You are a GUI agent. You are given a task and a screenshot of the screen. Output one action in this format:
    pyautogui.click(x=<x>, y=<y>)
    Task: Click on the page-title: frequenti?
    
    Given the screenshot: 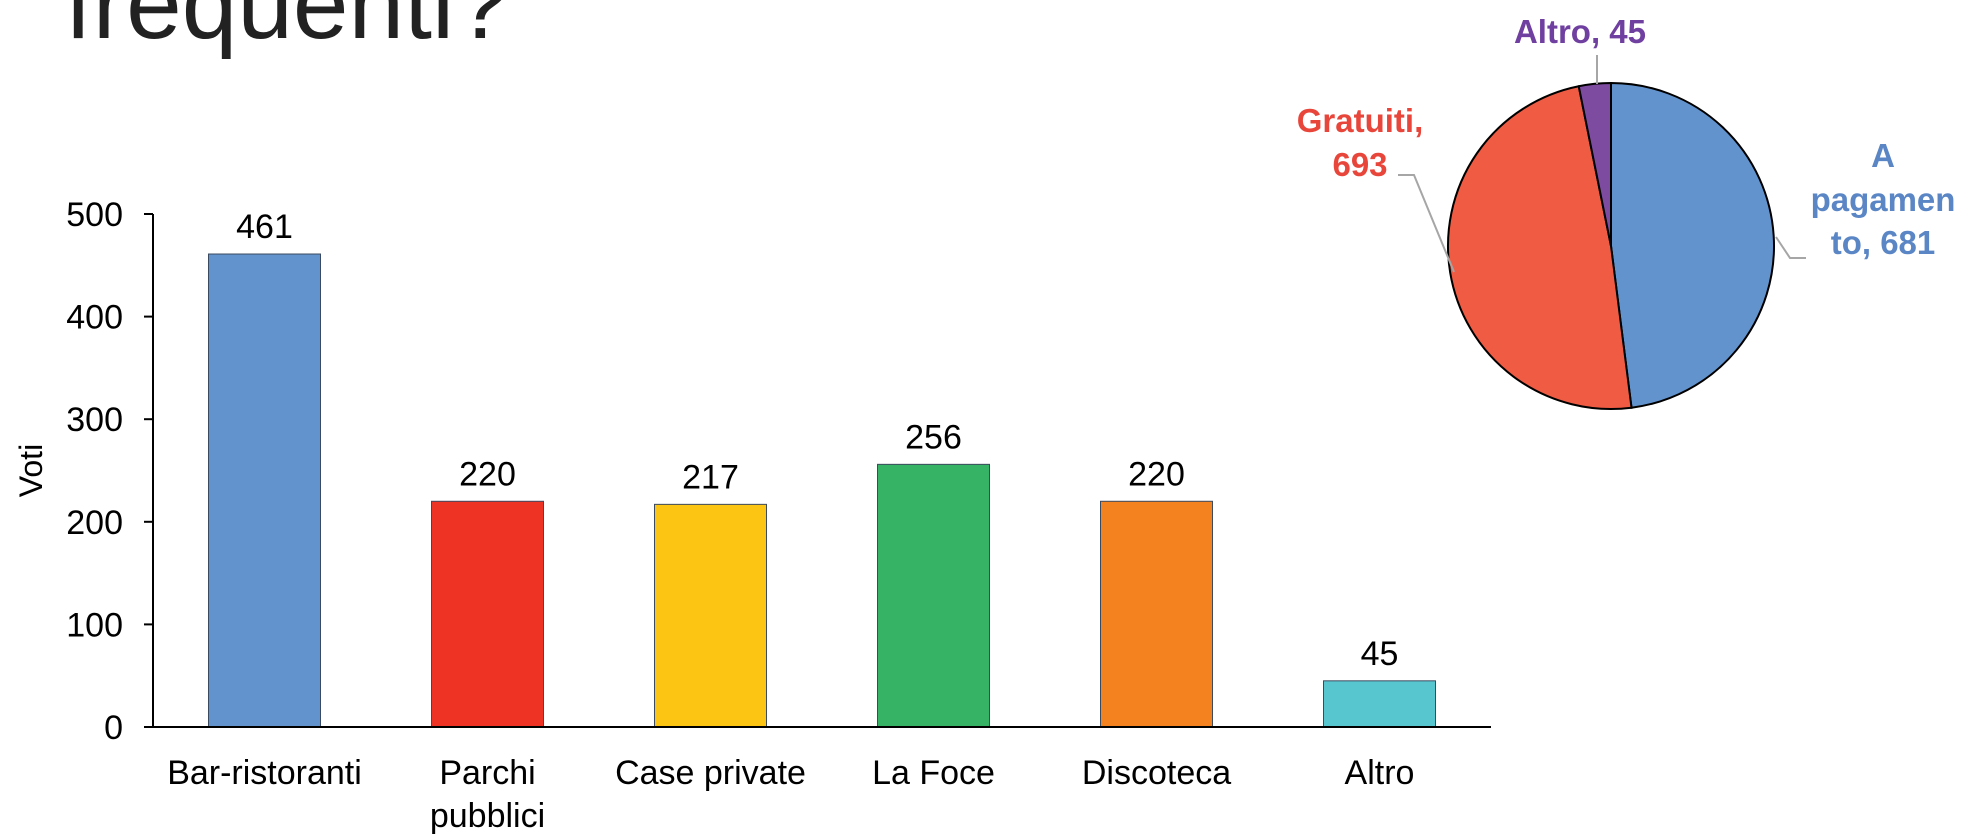 What is the action you would take?
    pyautogui.click(x=287, y=30)
    